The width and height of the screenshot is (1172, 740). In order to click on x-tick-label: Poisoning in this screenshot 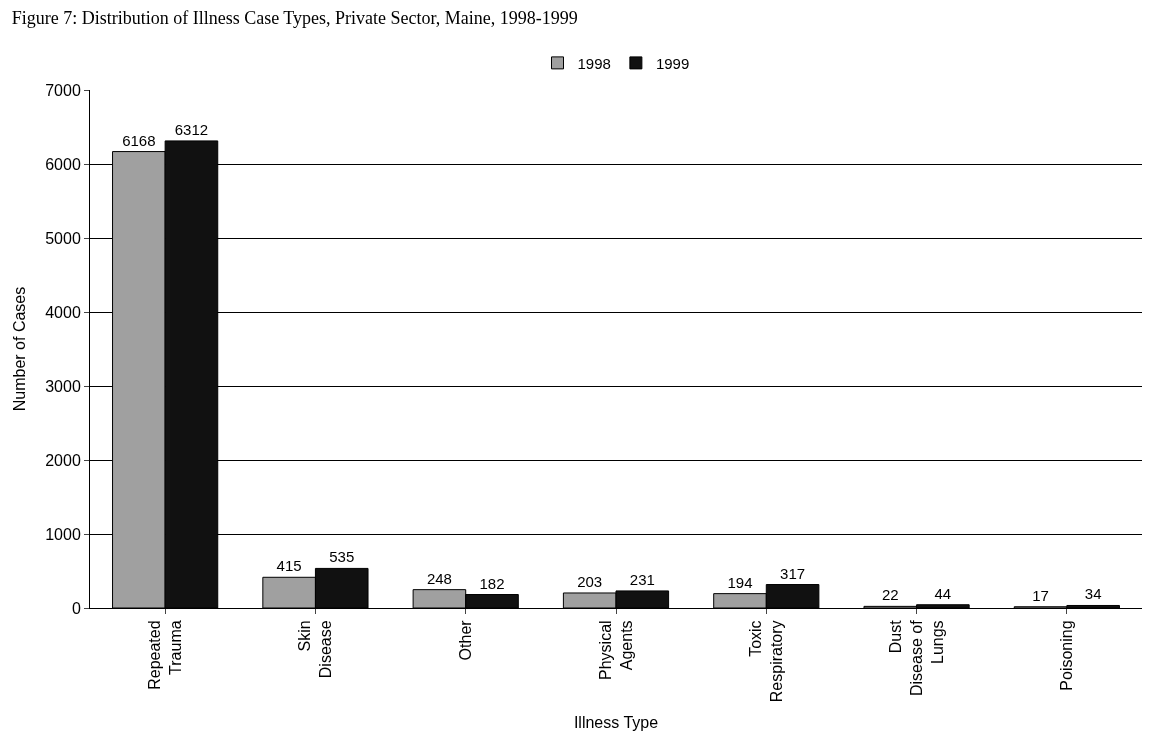, I will do `click(1067, 655)`.